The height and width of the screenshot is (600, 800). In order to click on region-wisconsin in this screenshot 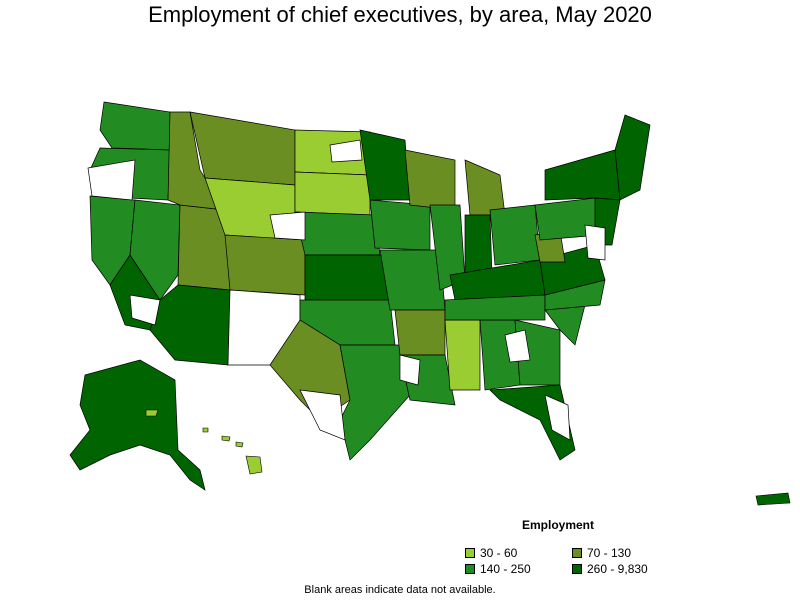, I will do `click(430, 180)`.